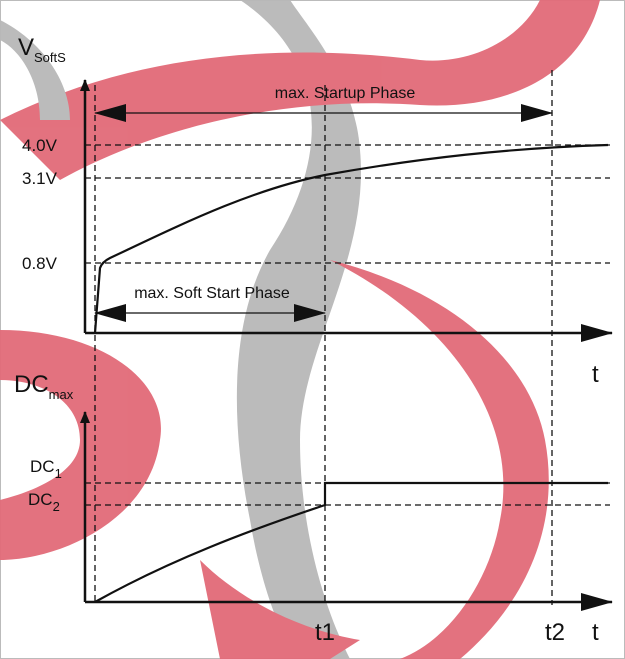 The height and width of the screenshot is (659, 625). I want to click on level-label: 3.1V, so click(40, 178).